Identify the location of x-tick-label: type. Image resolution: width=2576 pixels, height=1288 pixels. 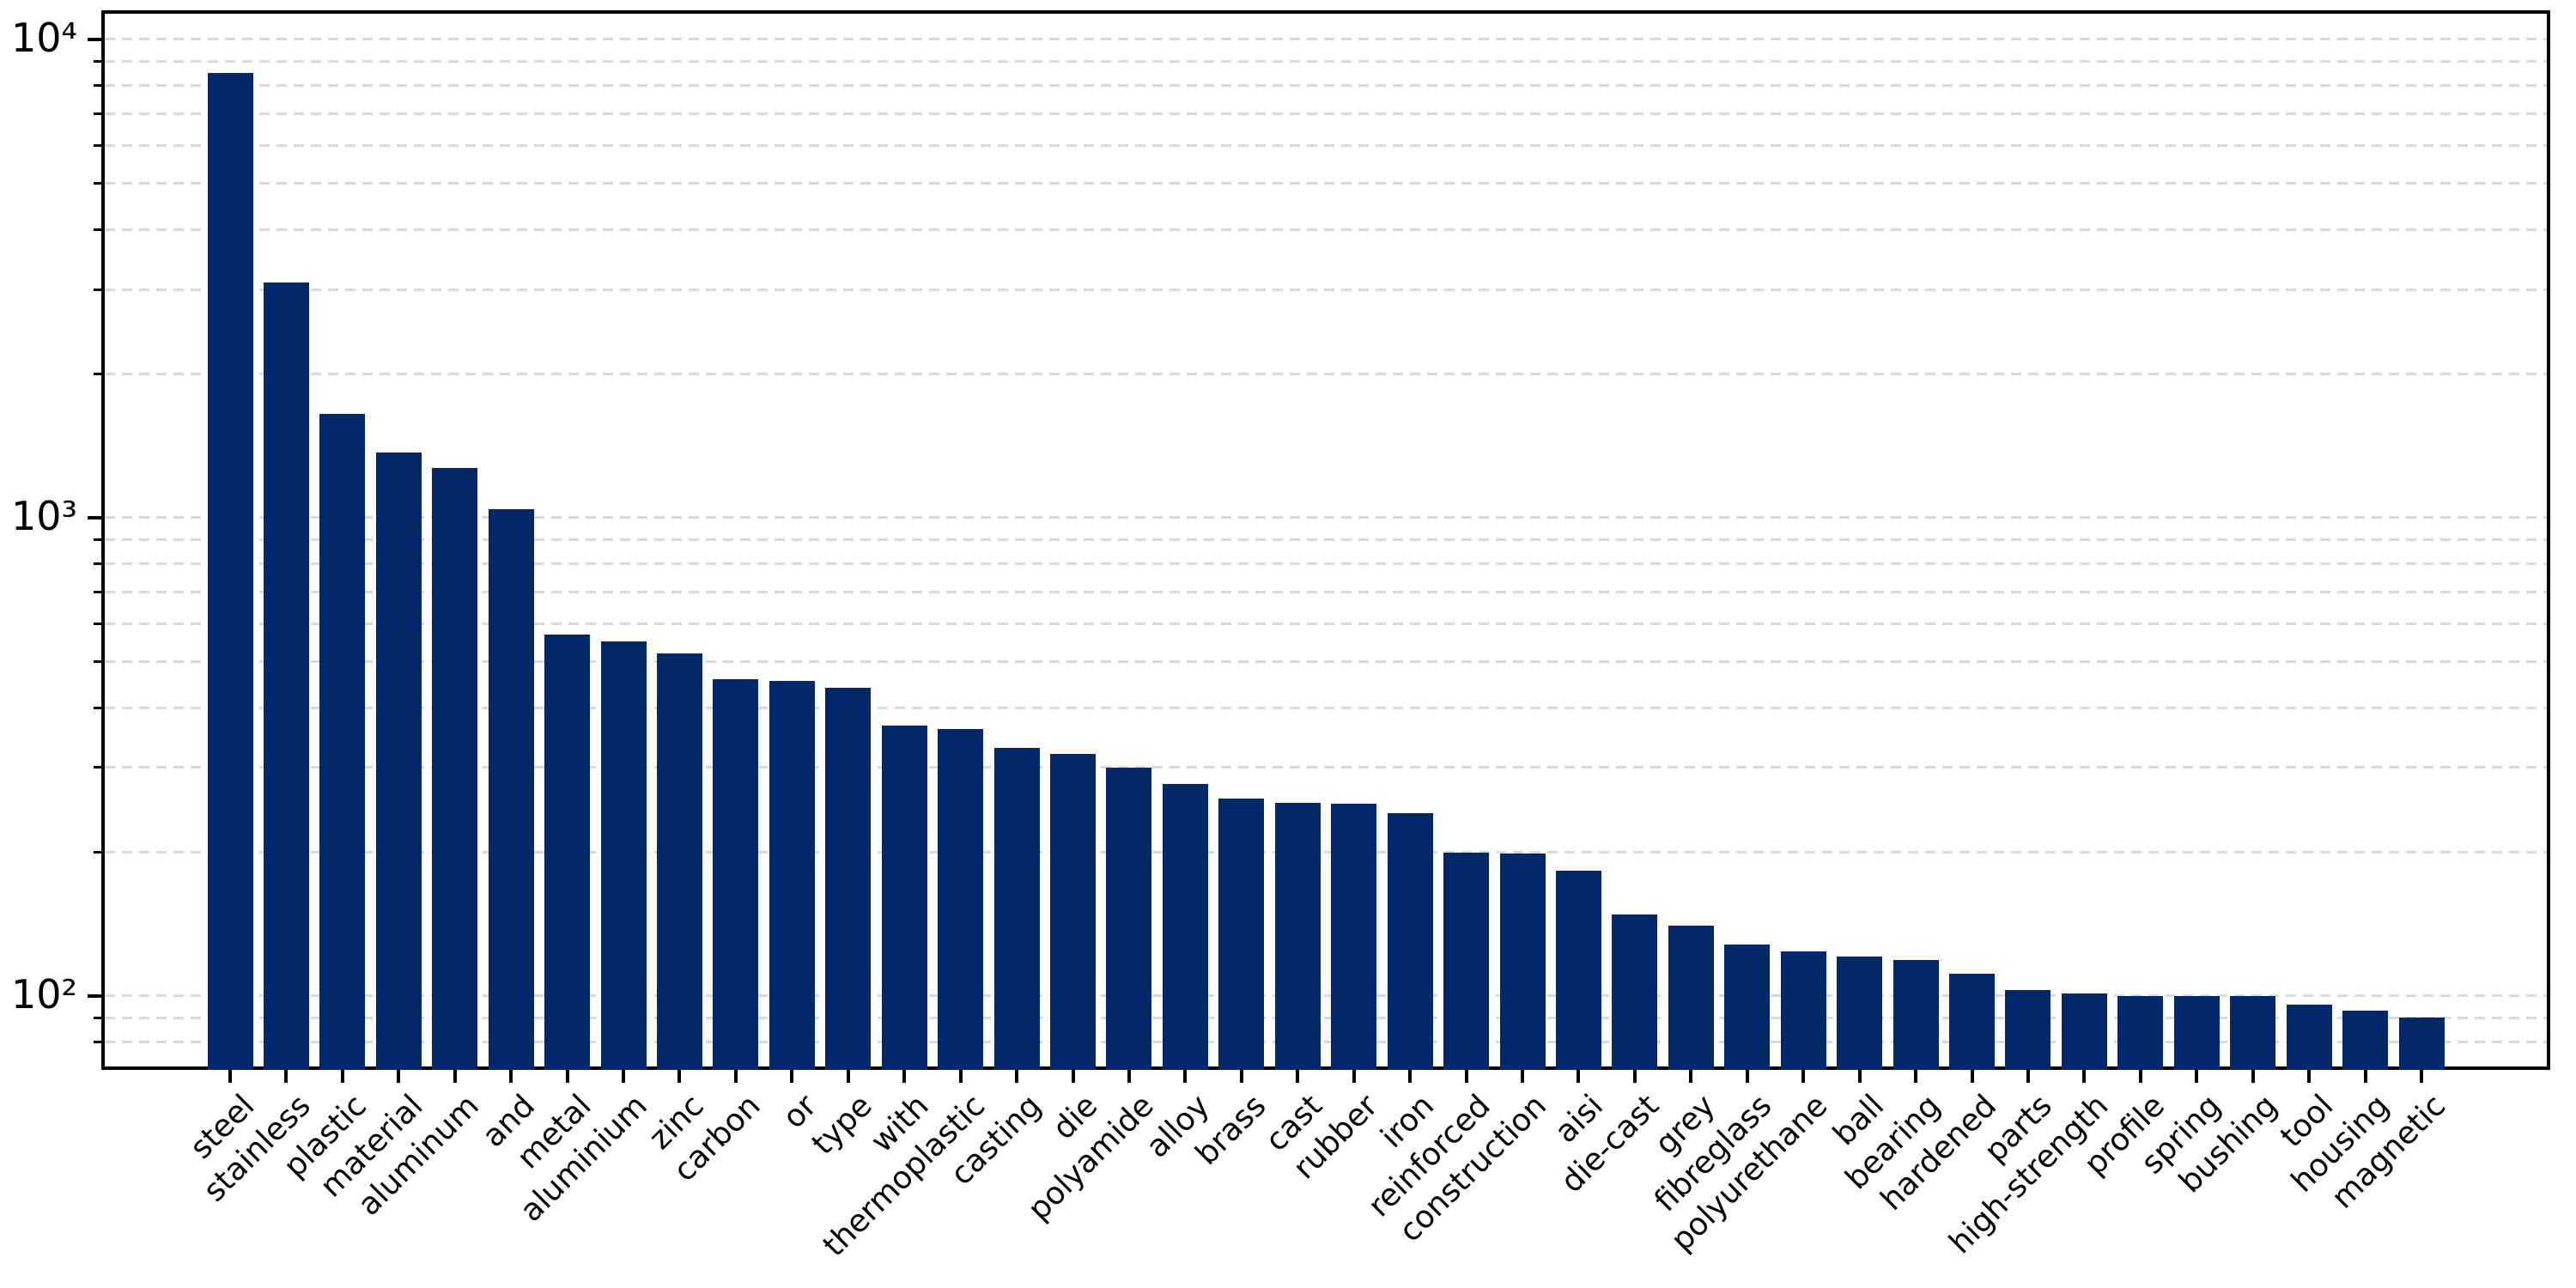
(843, 1125).